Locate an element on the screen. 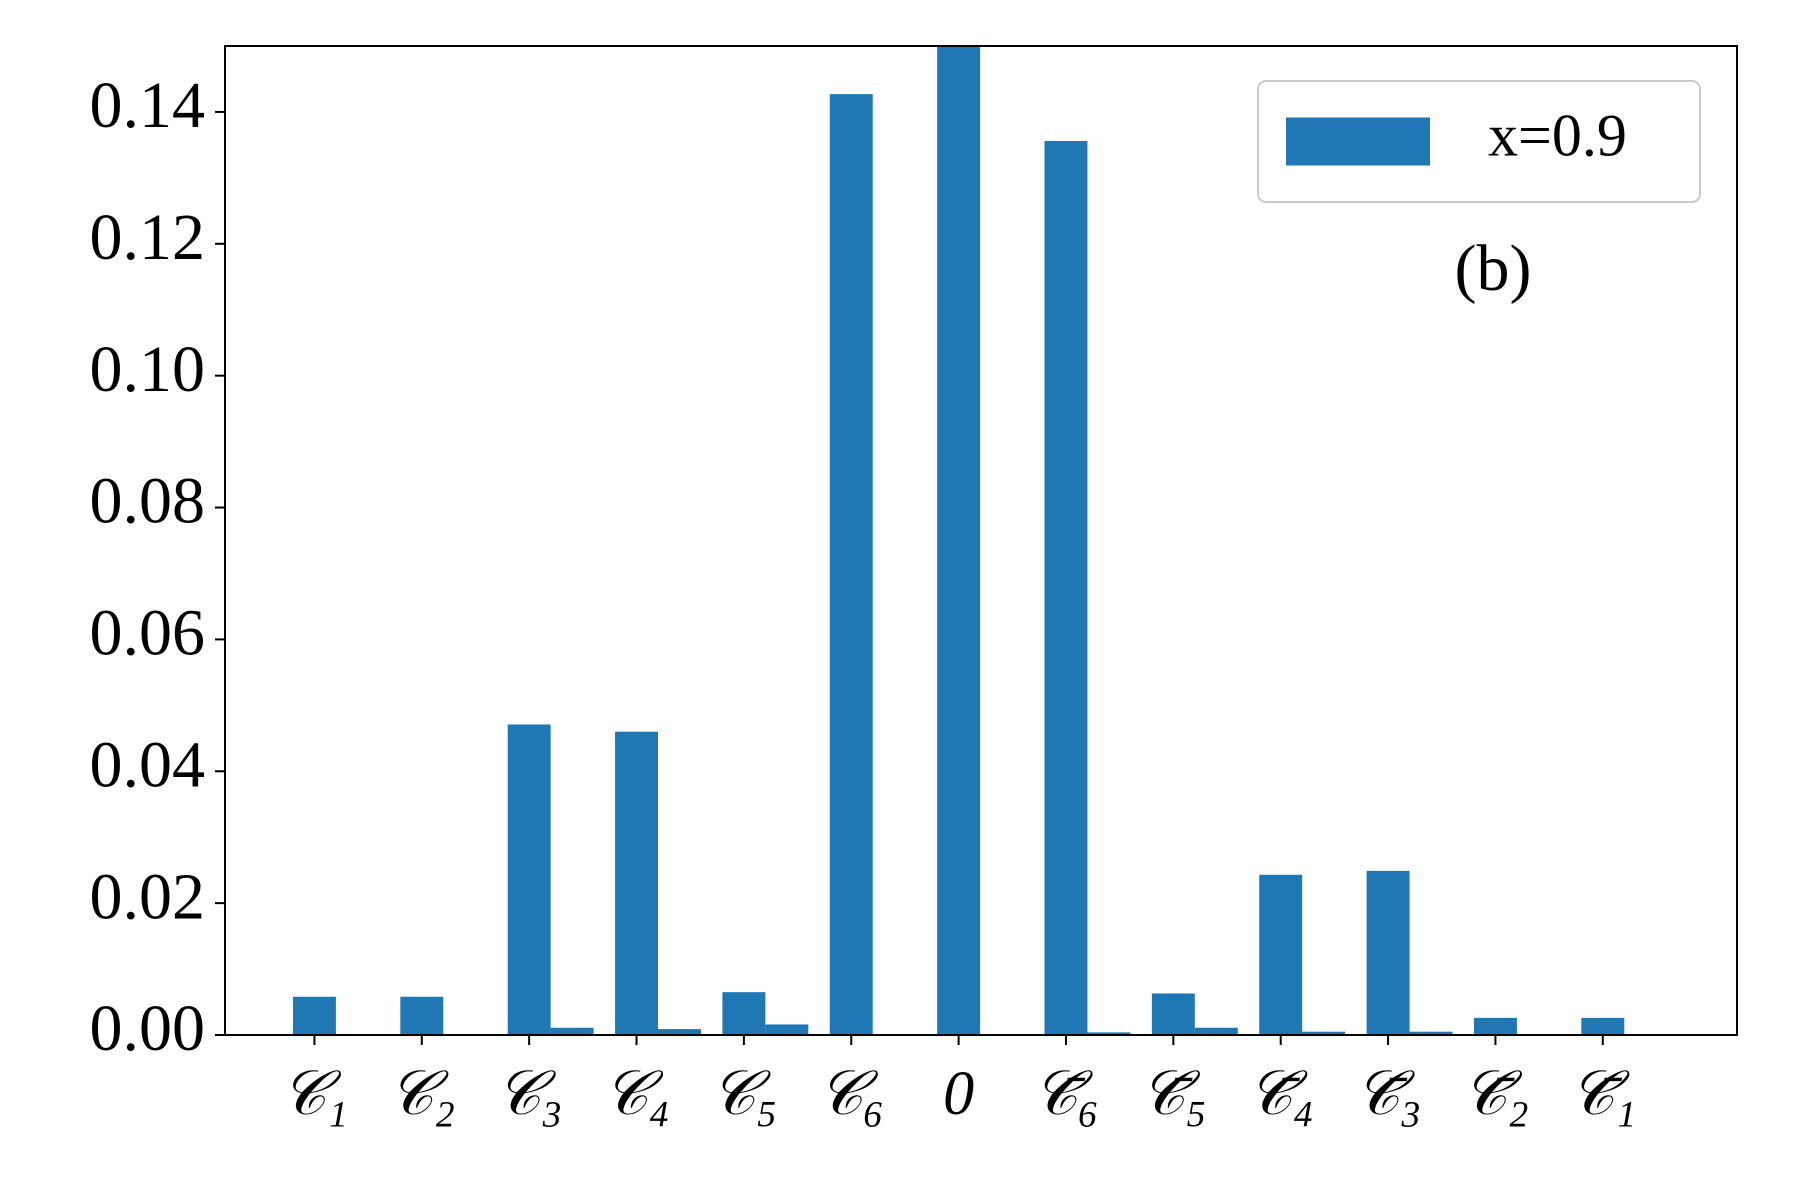 The image size is (1800, 1200). annotation: (b) is located at coordinates (1493, 268).